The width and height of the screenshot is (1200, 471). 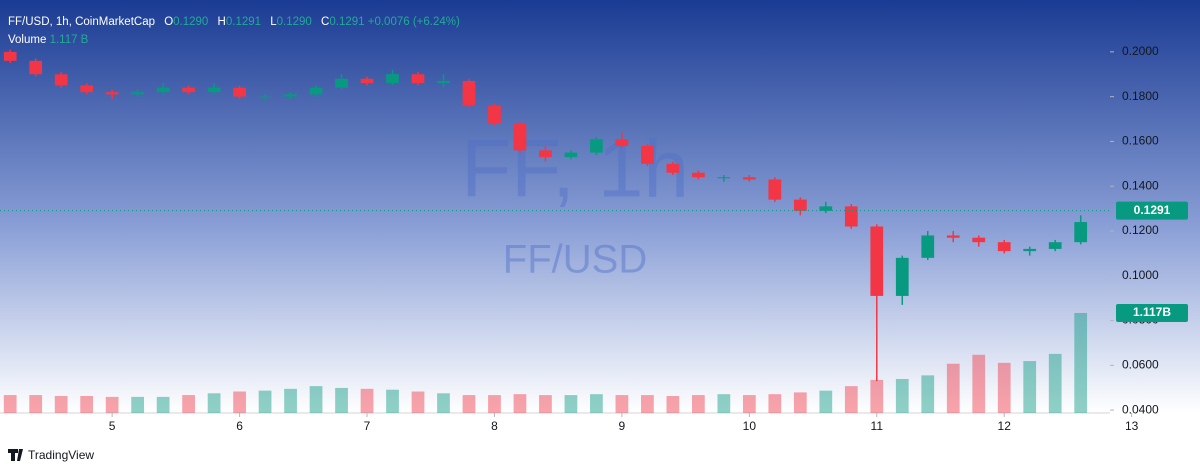 What do you see at coordinates (575, 260) in the screenshot?
I see `watermark-sub: FF/USD` at bounding box center [575, 260].